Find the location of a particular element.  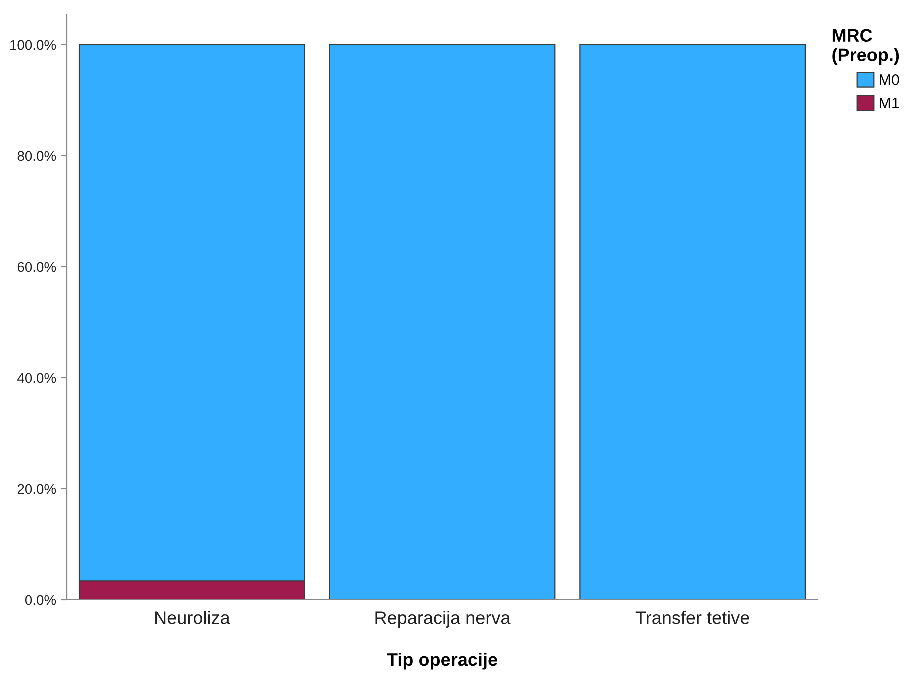

legend-label: M0 is located at coordinates (890, 80).